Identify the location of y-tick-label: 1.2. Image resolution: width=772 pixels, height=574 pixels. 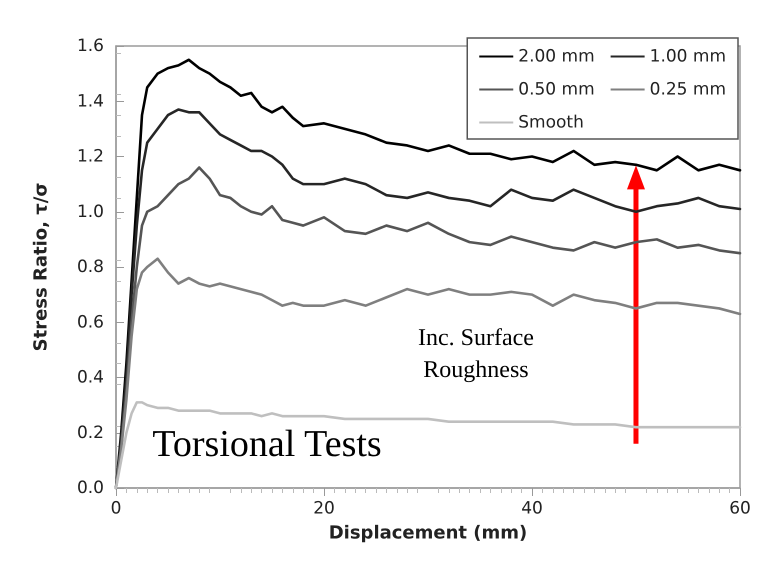
(90, 156).